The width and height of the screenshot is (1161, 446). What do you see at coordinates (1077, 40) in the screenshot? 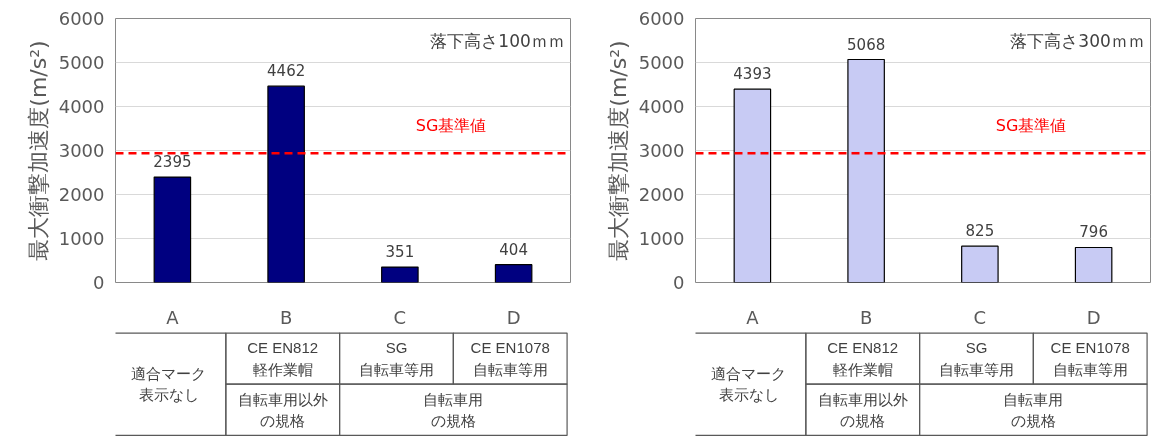
I see `text: 落下高さ300ｍｍ` at bounding box center [1077, 40].